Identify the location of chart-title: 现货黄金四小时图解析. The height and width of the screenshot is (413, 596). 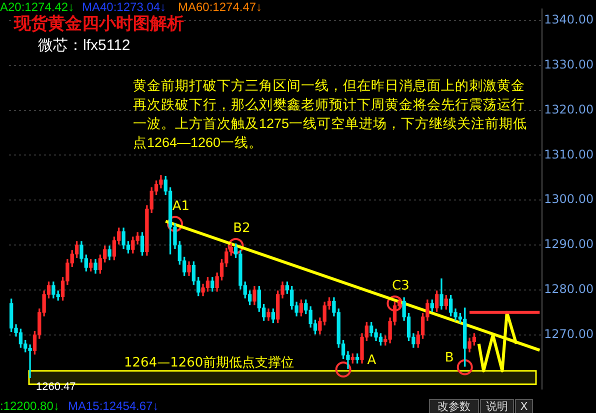
(99, 24).